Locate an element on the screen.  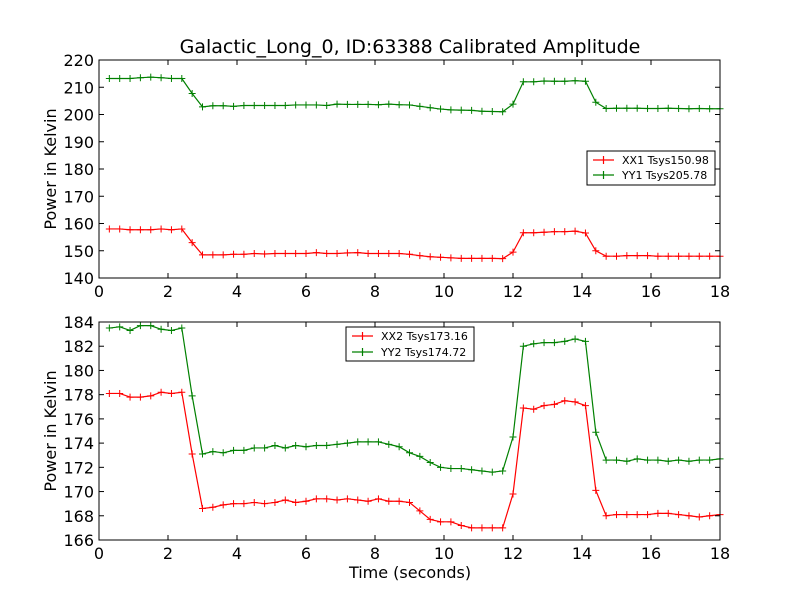
bottom-y-tick-label: 178 is located at coordinates (78, 395).